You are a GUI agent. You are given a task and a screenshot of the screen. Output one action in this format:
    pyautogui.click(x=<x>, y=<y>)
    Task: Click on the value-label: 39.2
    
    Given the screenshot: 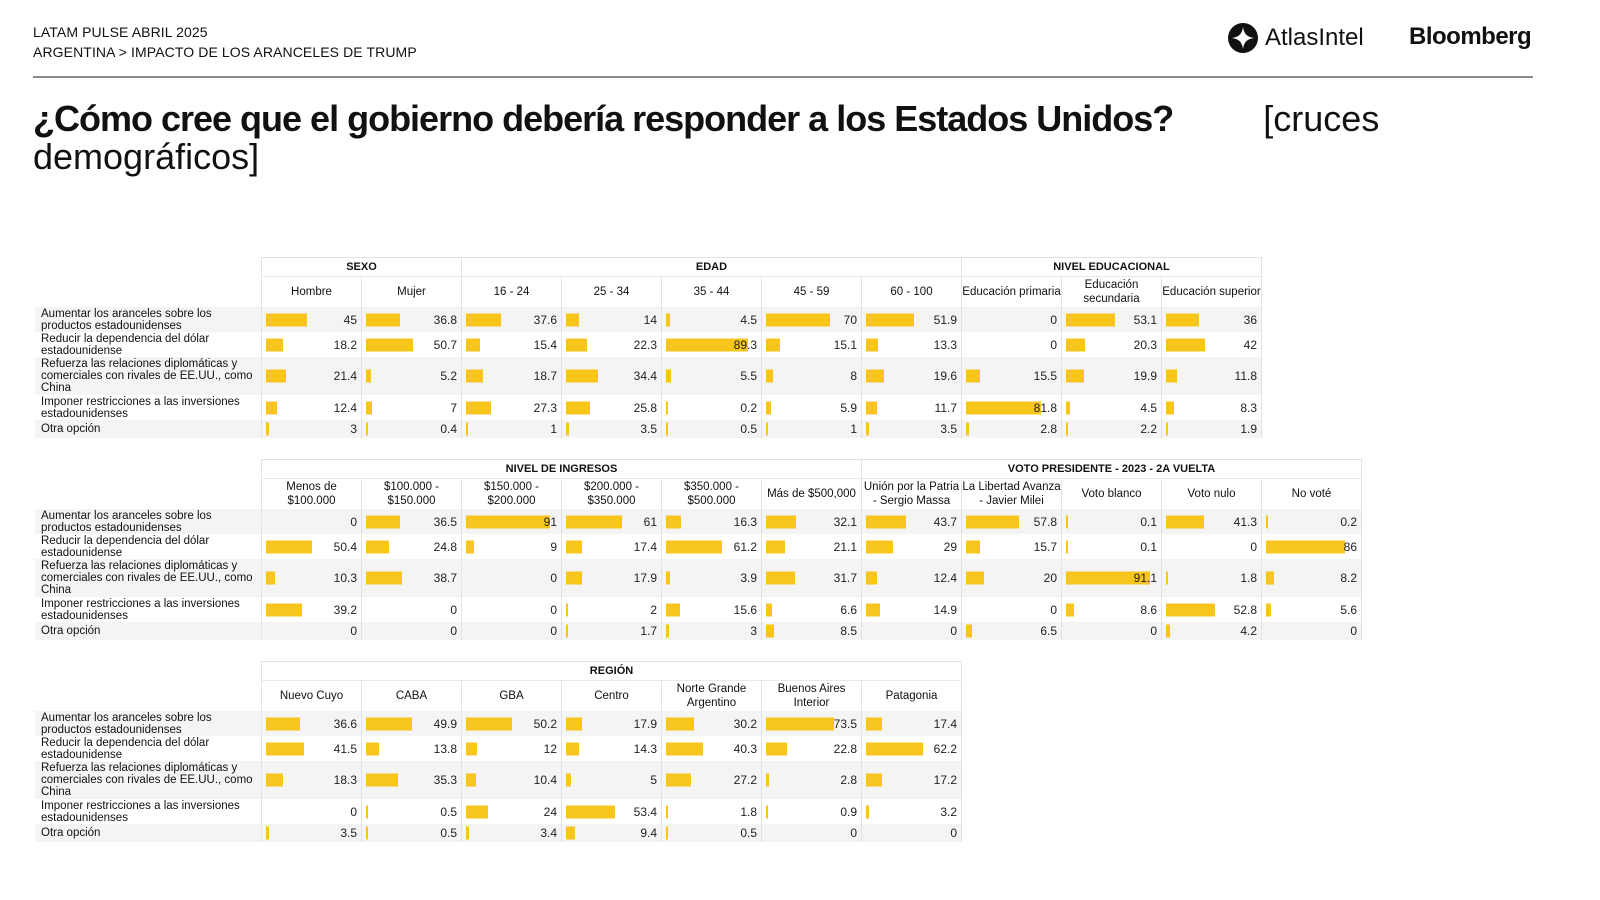 What is the action you would take?
    pyautogui.click(x=345, y=609)
    